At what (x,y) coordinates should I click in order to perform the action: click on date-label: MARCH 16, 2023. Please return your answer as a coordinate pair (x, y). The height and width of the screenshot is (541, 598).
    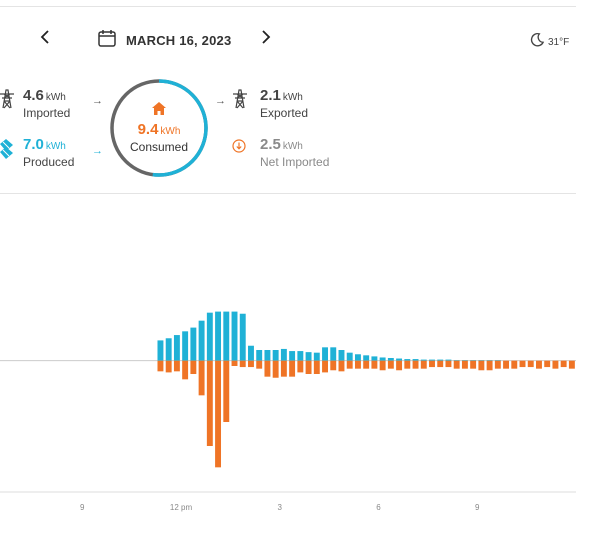
    Looking at the image, I should click on (179, 40).